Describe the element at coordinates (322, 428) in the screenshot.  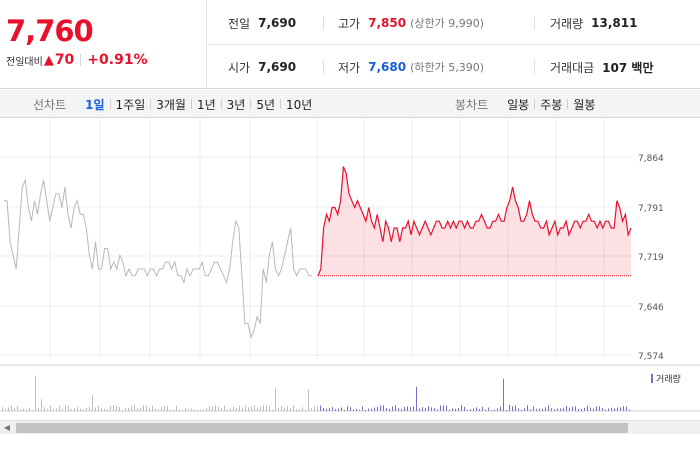
I see `scroll-thumb` at that location.